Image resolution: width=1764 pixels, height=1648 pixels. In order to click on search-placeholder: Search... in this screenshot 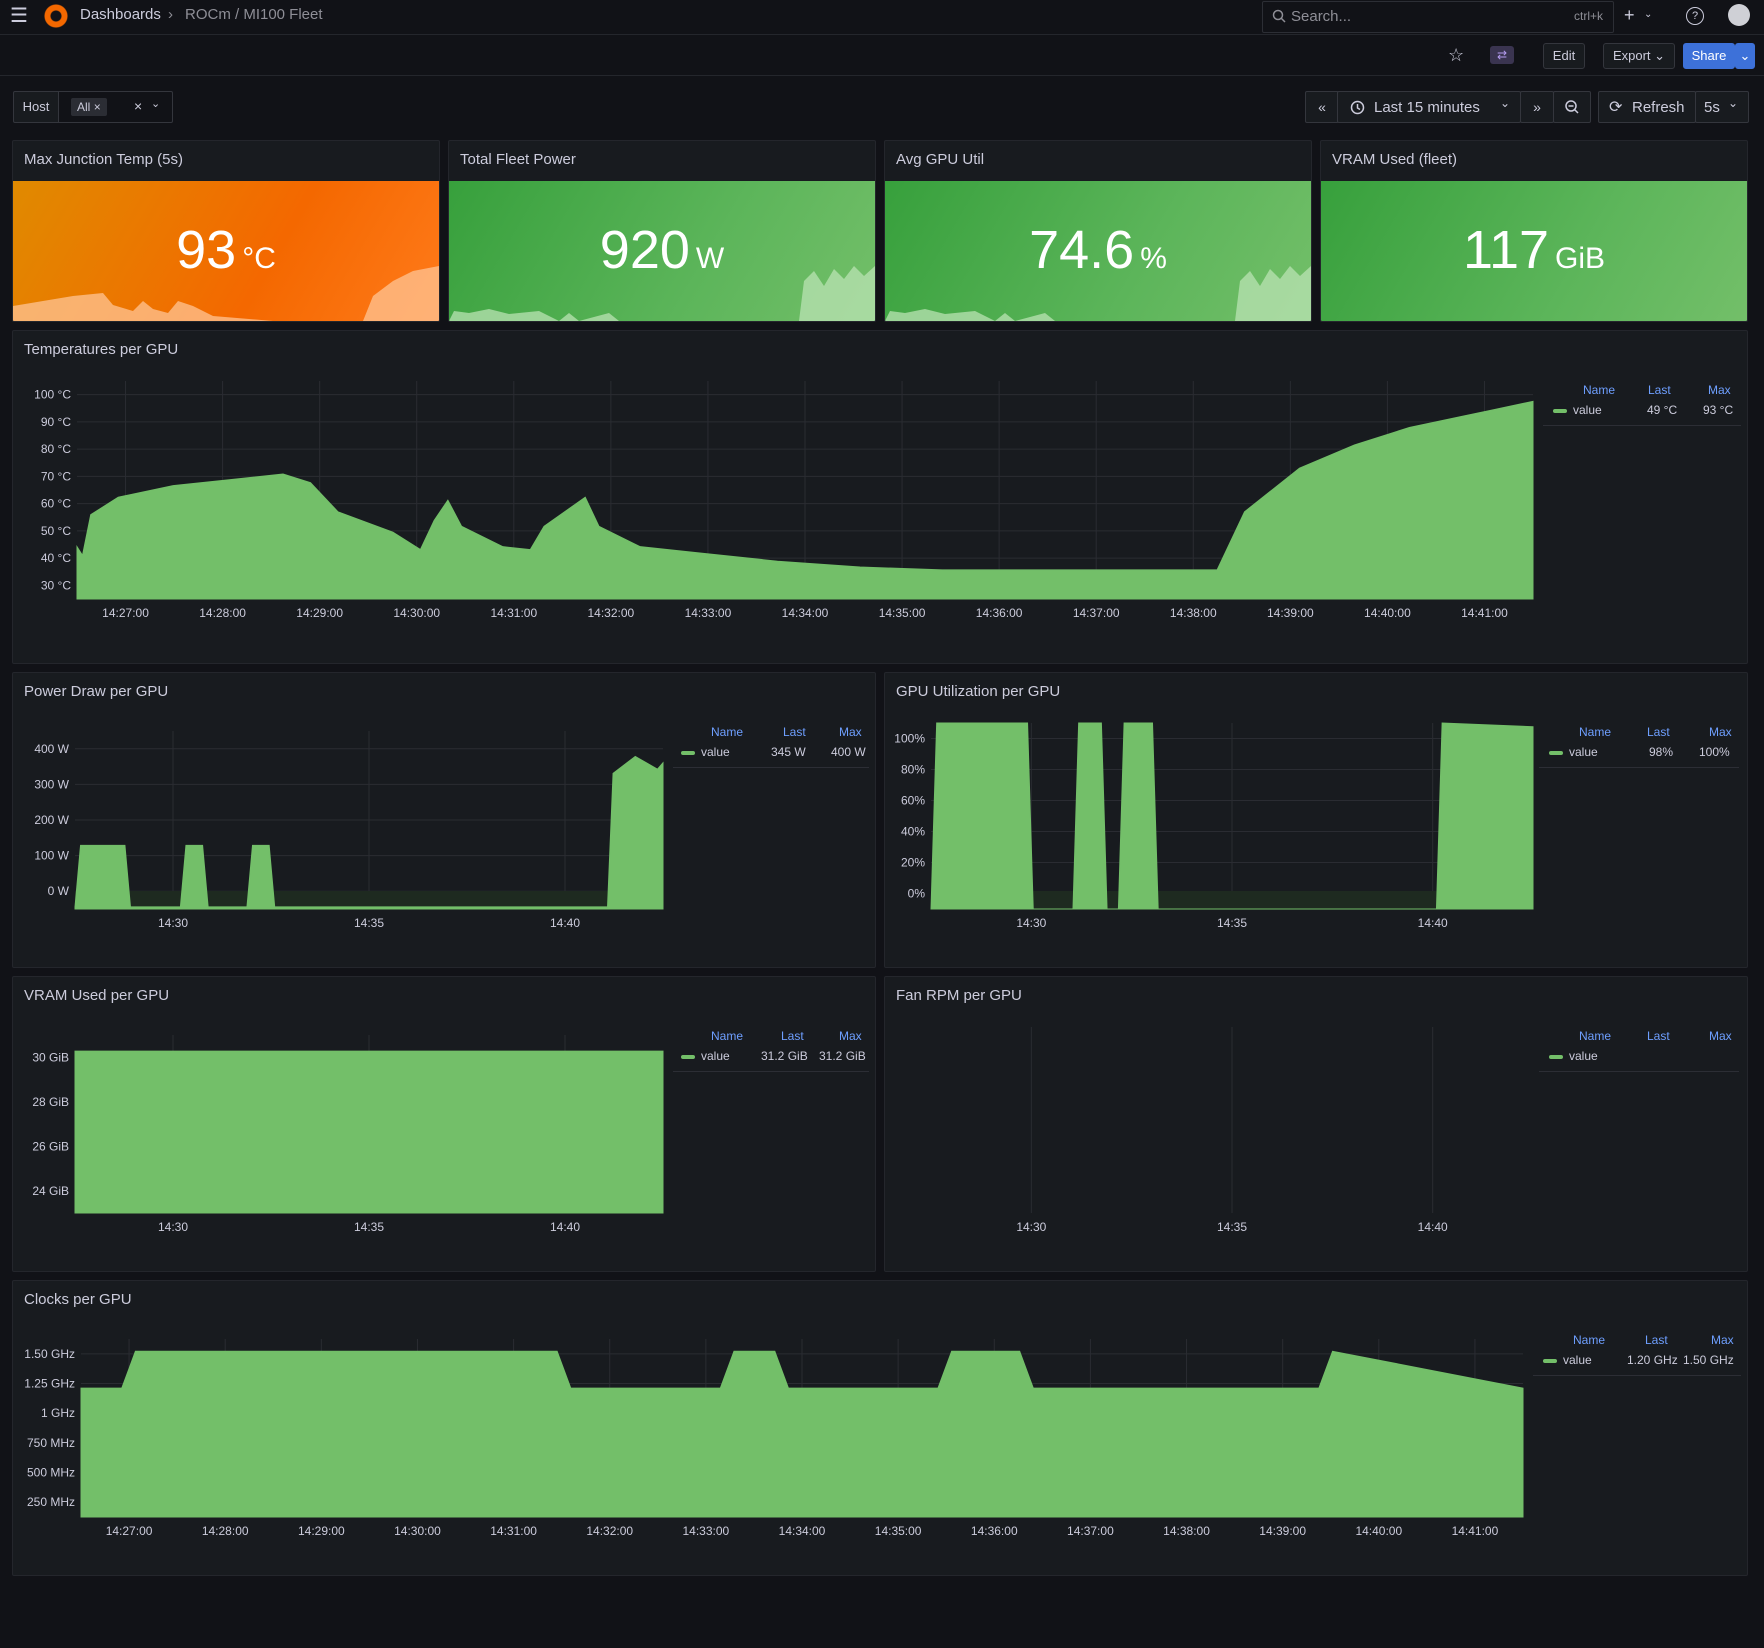, I will do `click(1321, 16)`.